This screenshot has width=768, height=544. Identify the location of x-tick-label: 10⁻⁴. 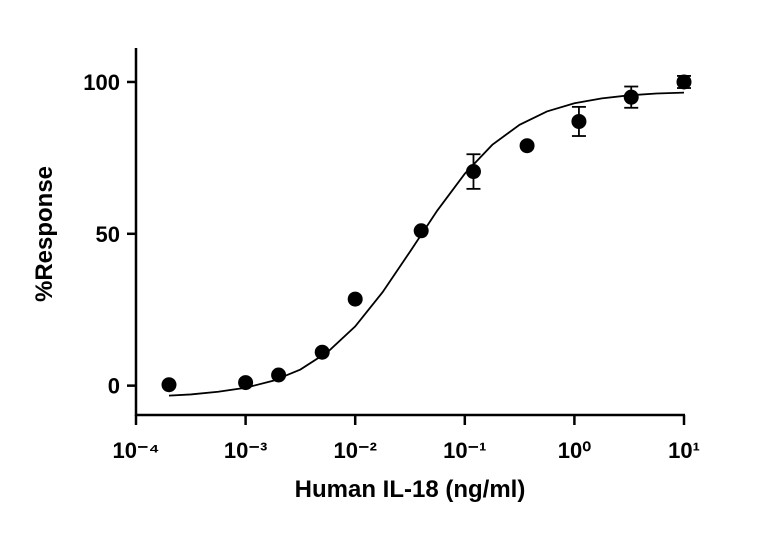
(136, 450).